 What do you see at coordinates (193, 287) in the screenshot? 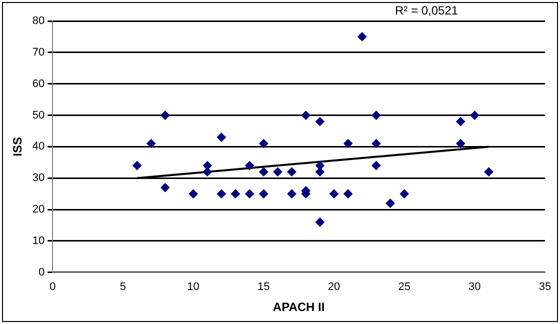
I see `x-tick-label: 10` at bounding box center [193, 287].